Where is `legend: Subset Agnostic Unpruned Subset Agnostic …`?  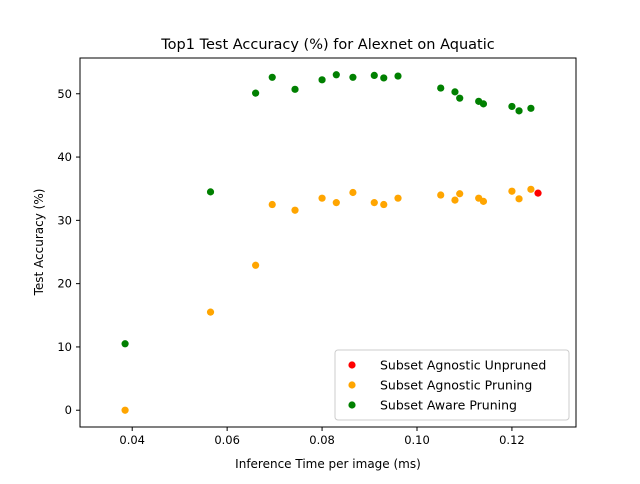
legend: Subset Agnostic Unpruned Subset Agnostic … is located at coordinates (452, 385).